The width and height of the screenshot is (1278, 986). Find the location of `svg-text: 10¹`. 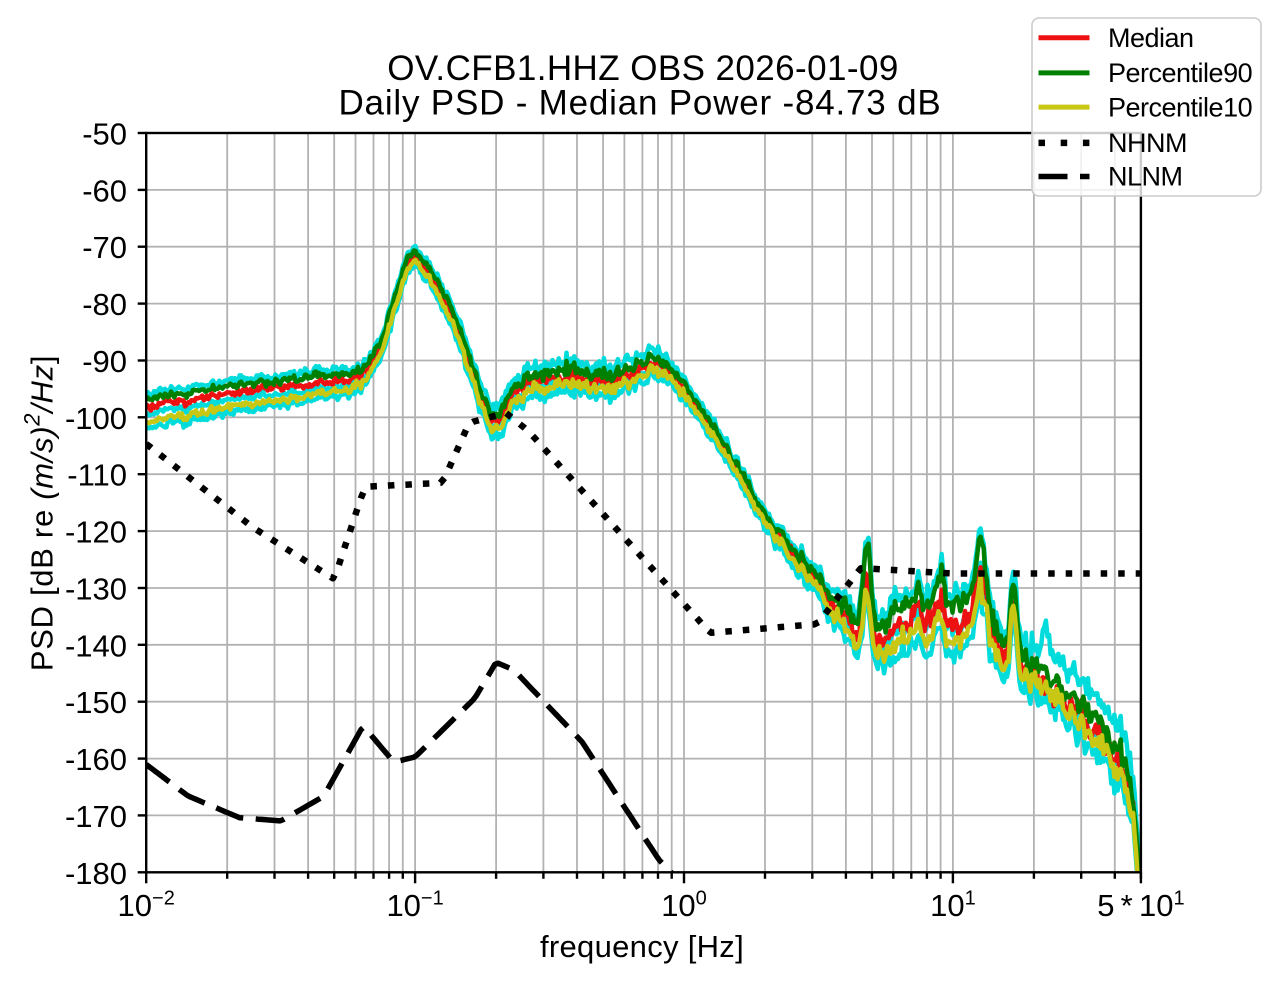

svg-text: 10¹ is located at coordinates (953, 906).